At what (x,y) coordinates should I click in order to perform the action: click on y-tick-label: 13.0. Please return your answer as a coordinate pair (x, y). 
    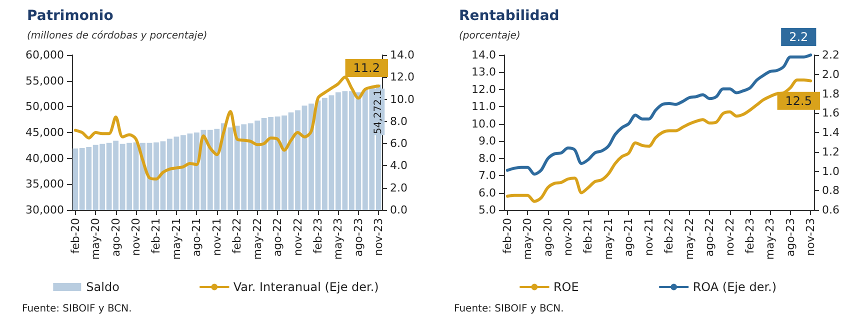
    Looking at the image, I should click on (484, 72).